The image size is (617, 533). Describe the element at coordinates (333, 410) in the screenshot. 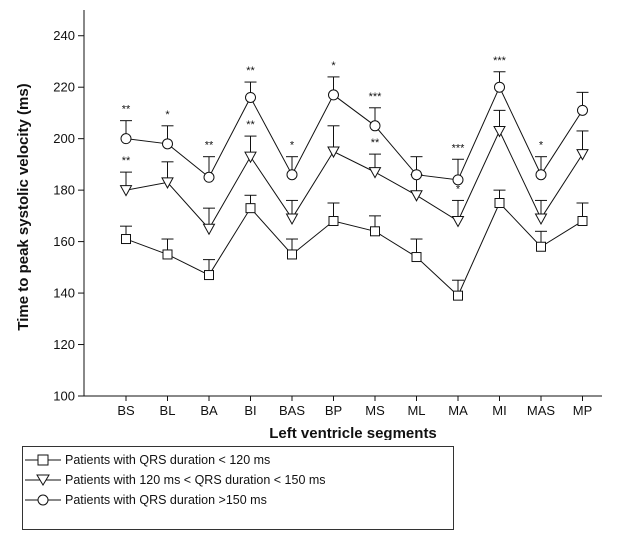

I see `x-tick-label: BP` at that location.